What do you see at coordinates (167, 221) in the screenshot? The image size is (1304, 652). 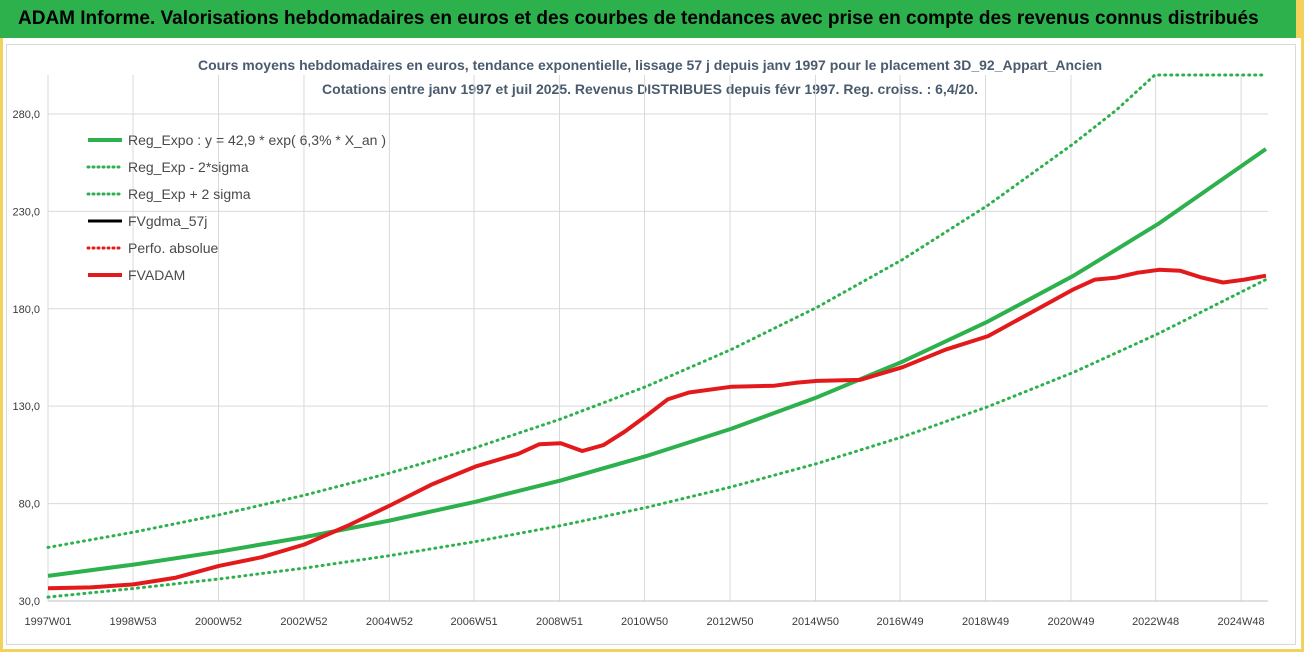 I see `legend-label: FVgdma_57j` at bounding box center [167, 221].